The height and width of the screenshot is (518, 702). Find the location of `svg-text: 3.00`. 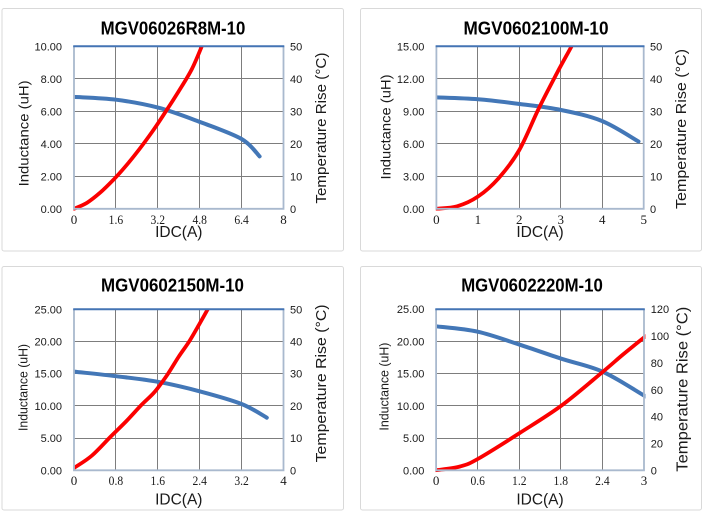

svg-text: 3.00 is located at coordinates (413, 177).